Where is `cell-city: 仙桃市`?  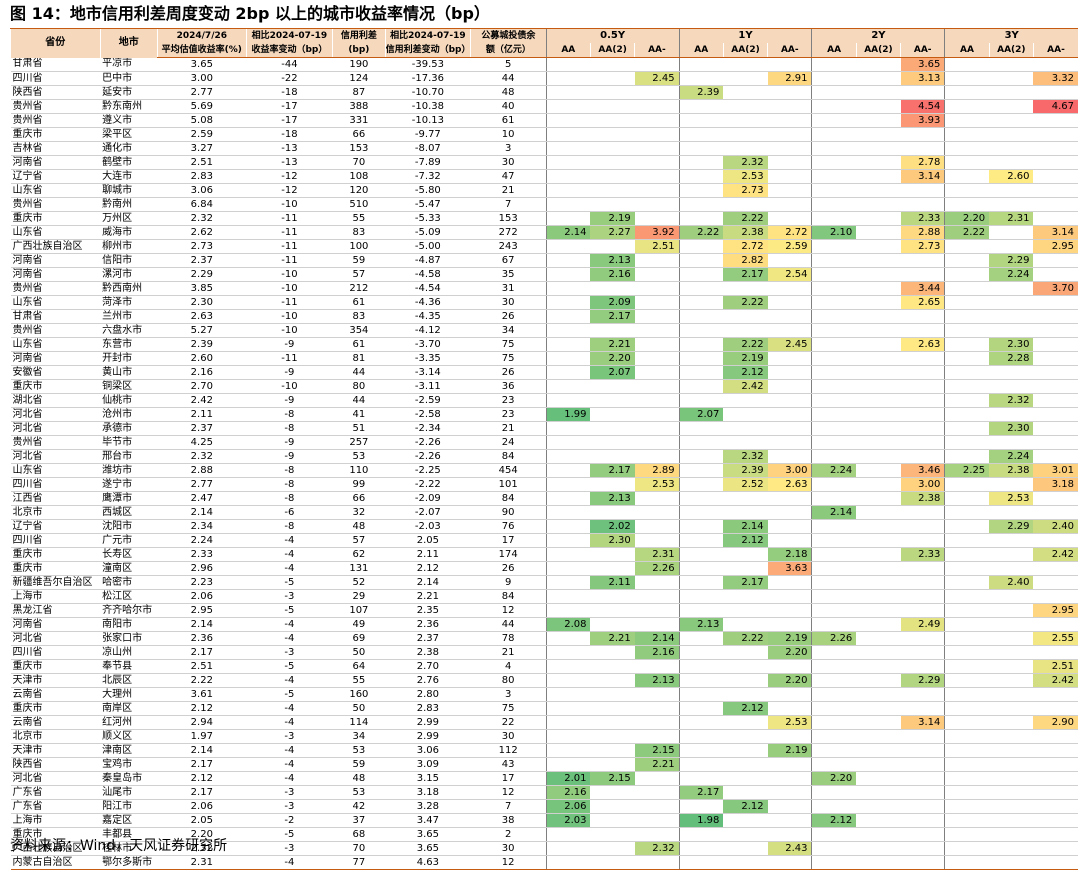
cell-city: 仙桃市 is located at coordinates (129, 400).